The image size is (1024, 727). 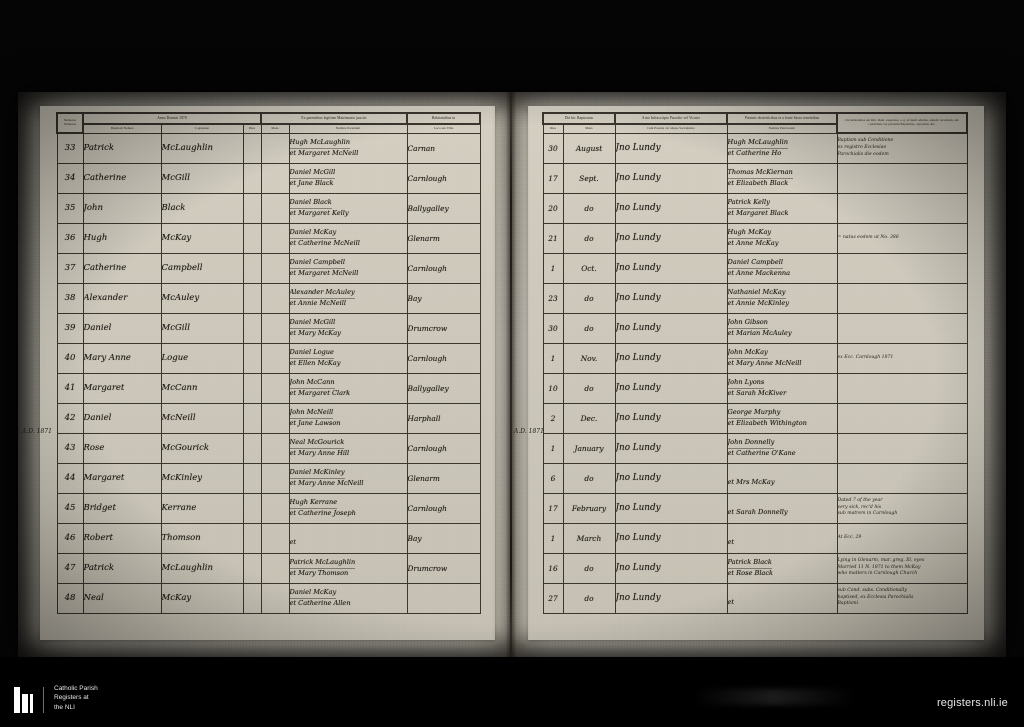 What do you see at coordinates (122, 178) in the screenshot?
I see `child-given-name: Catherine` at bounding box center [122, 178].